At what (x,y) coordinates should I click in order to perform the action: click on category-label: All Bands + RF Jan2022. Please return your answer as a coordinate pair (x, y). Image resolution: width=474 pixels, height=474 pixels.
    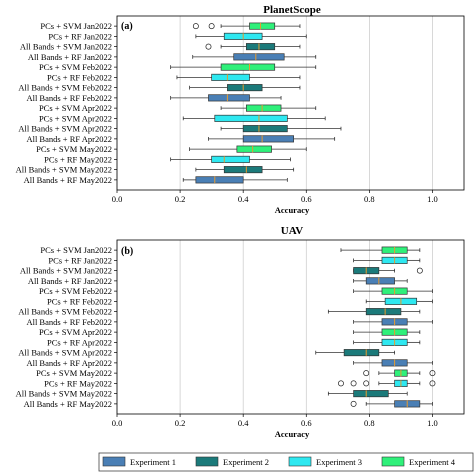
    Looking at the image, I should click on (70, 281).